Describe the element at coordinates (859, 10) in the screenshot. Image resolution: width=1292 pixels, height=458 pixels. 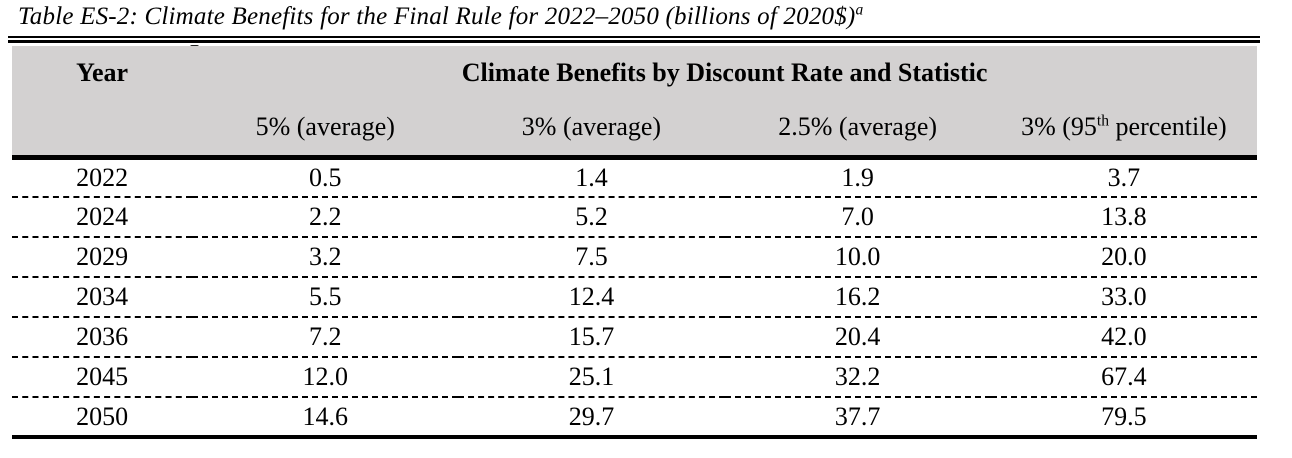
I see `footnote-marker-a: a` at that location.